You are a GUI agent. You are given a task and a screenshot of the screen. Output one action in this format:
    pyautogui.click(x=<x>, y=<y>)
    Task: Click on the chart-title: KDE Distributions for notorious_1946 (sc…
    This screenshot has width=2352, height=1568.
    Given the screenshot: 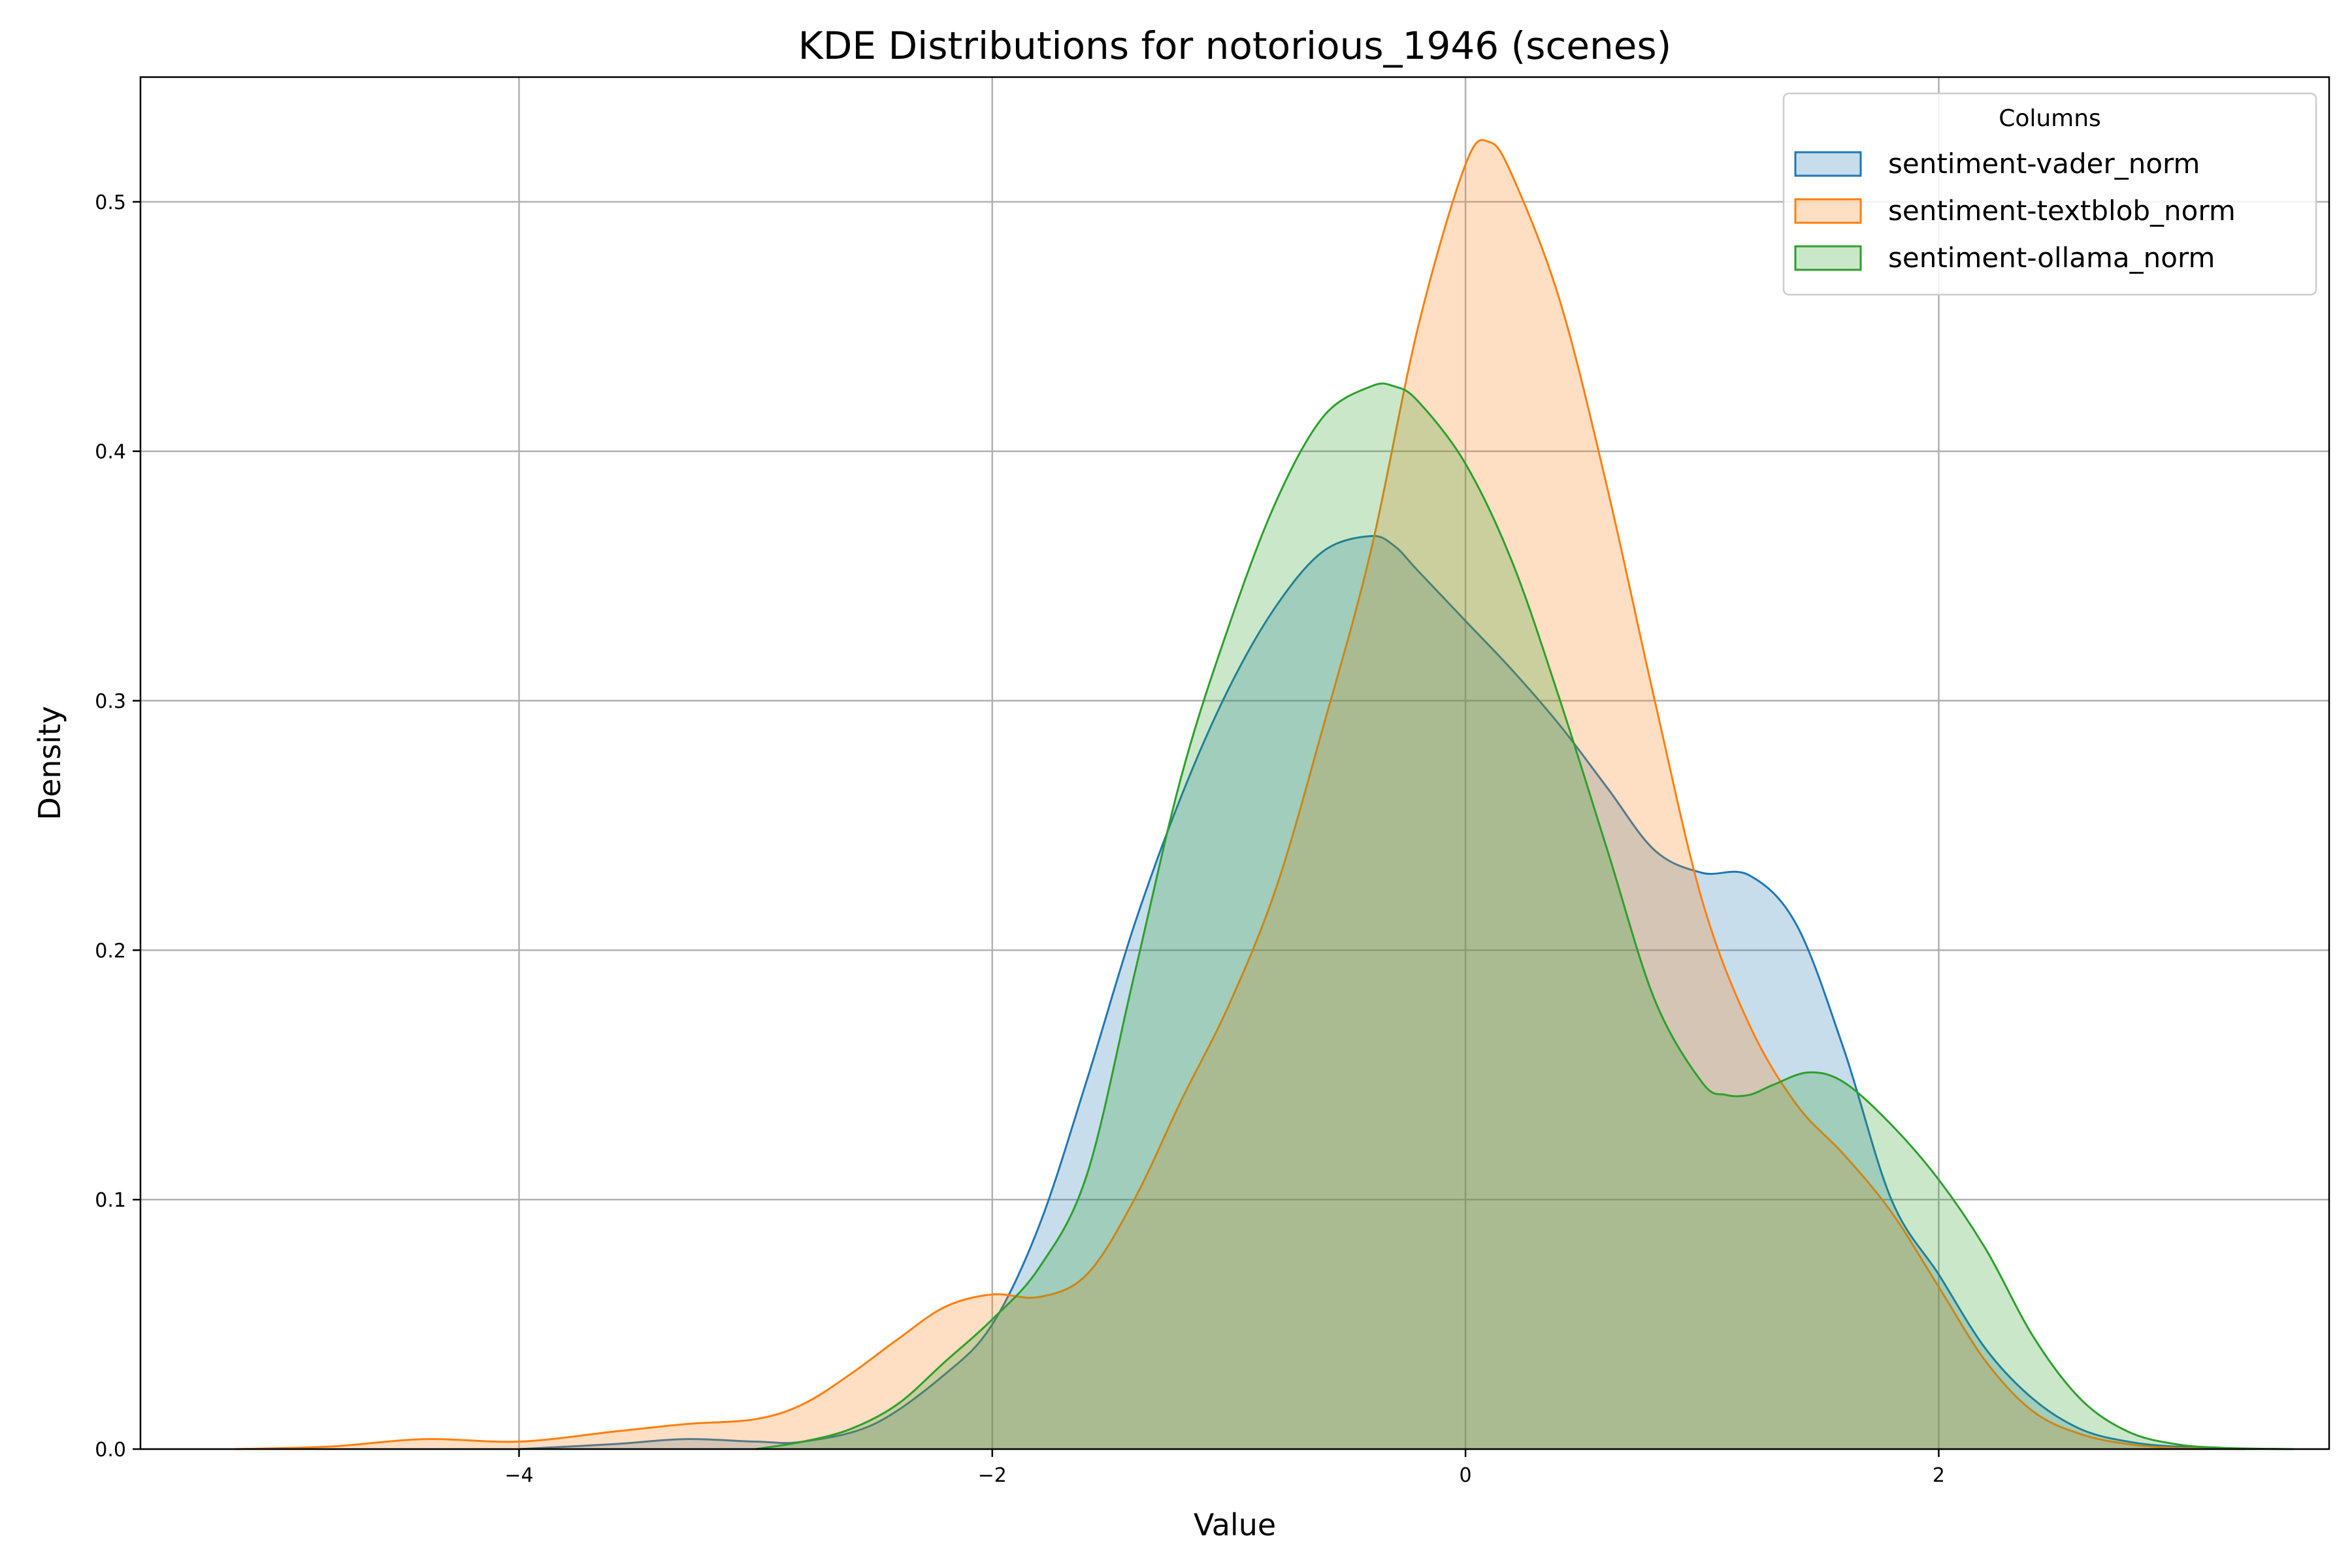 What is the action you would take?
    pyautogui.click(x=1235, y=46)
    